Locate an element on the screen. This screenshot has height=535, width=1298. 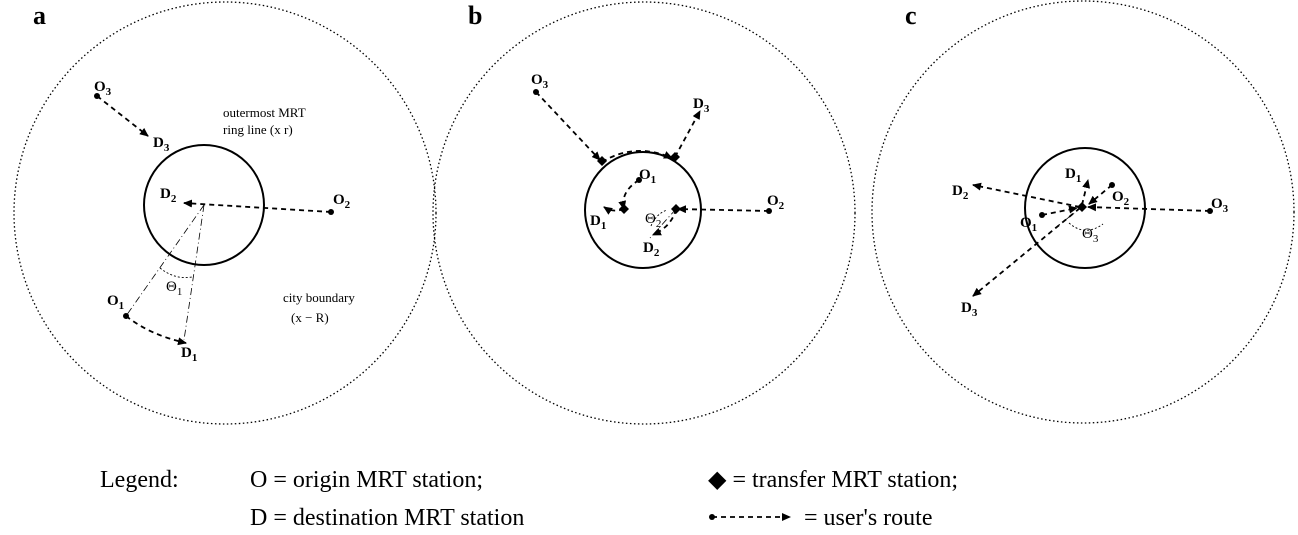
station-d3-b: D3 is located at coordinates (701, 105).